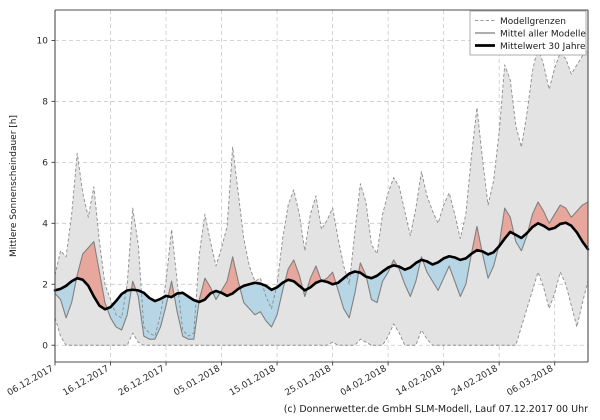 Image resolution: width=600 pixels, height=420 pixels. What do you see at coordinates (533, 22) in the screenshot?
I see `legend-label-modellgrenzen: Modellgrenzen` at bounding box center [533, 22].